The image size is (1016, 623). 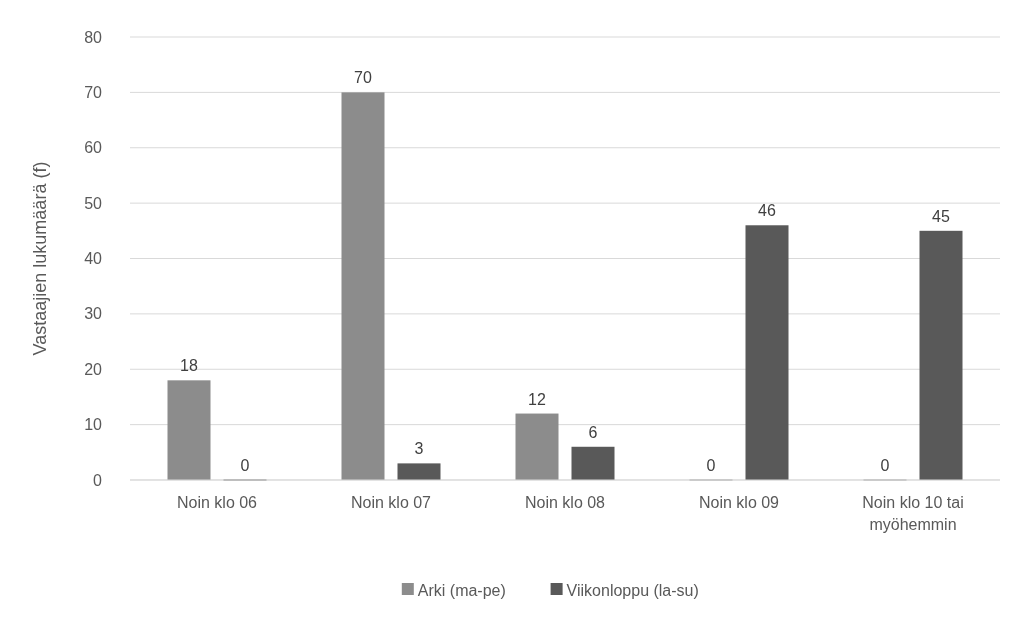 I want to click on x-tick-label: Noin klo 09, so click(x=739, y=502).